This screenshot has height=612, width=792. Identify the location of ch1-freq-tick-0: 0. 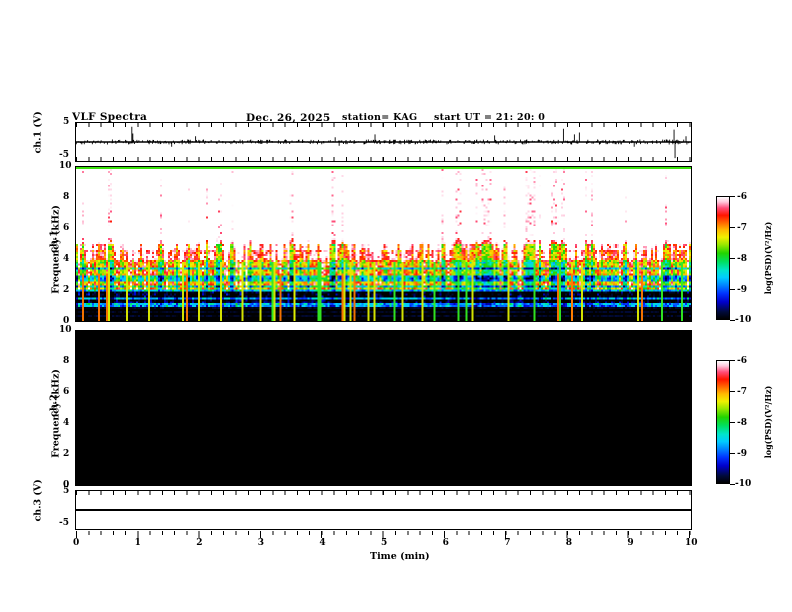
(66, 321).